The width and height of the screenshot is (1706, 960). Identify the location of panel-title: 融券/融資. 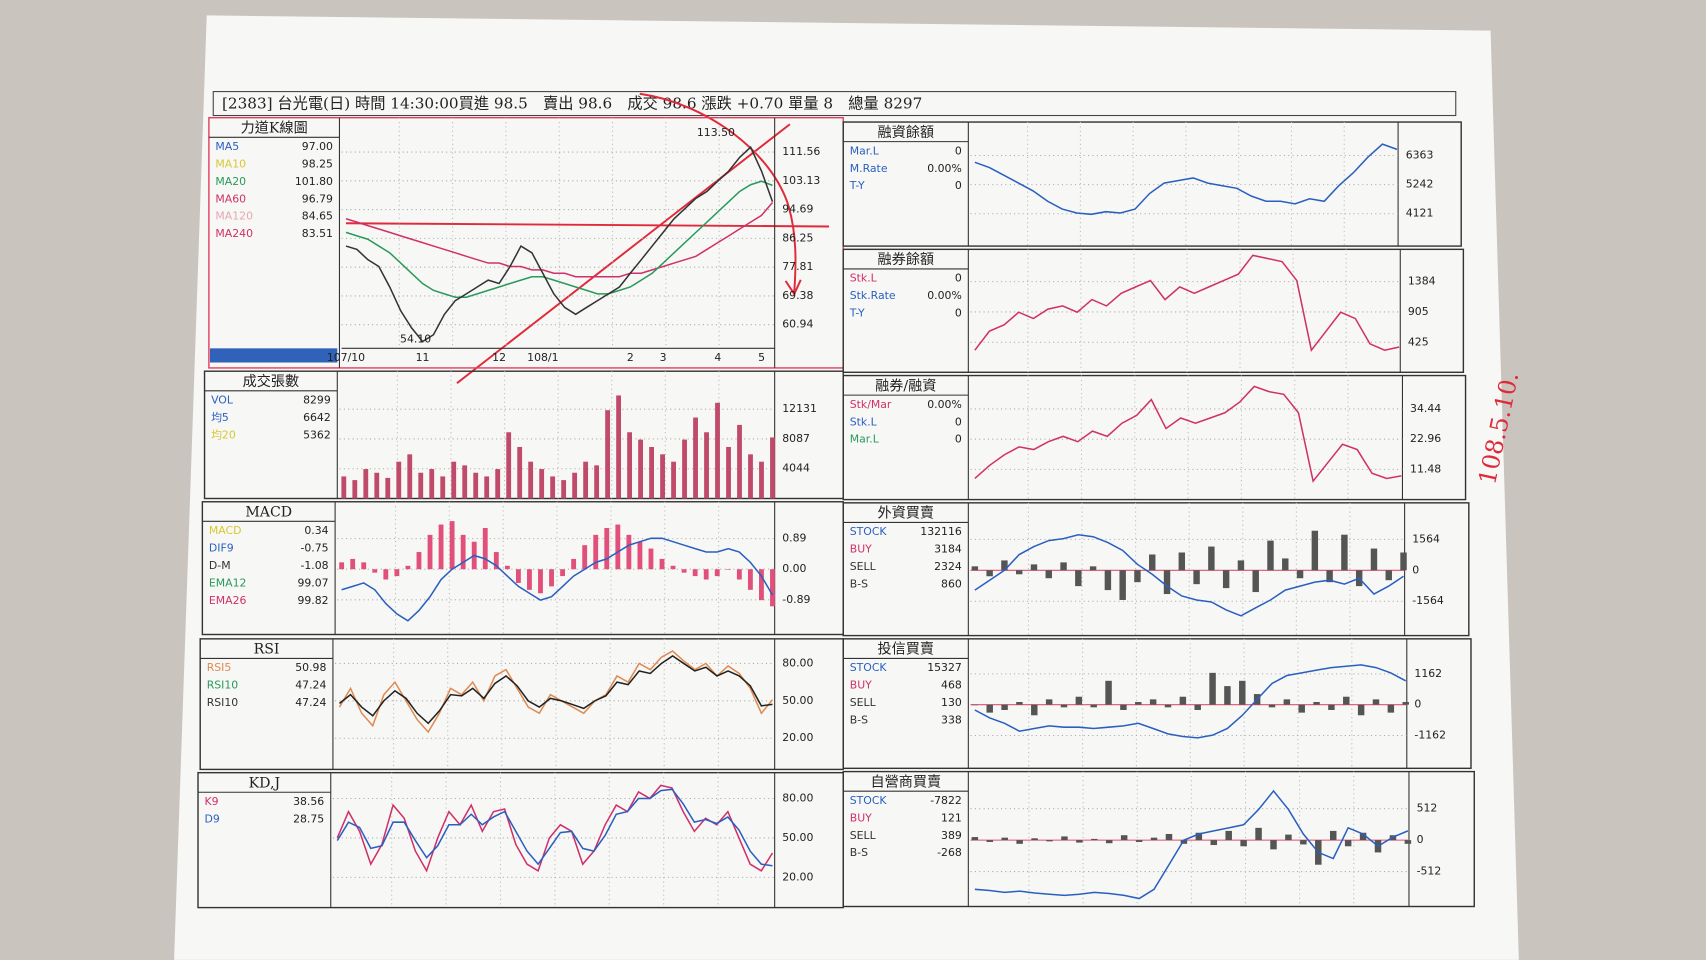
(905, 386).